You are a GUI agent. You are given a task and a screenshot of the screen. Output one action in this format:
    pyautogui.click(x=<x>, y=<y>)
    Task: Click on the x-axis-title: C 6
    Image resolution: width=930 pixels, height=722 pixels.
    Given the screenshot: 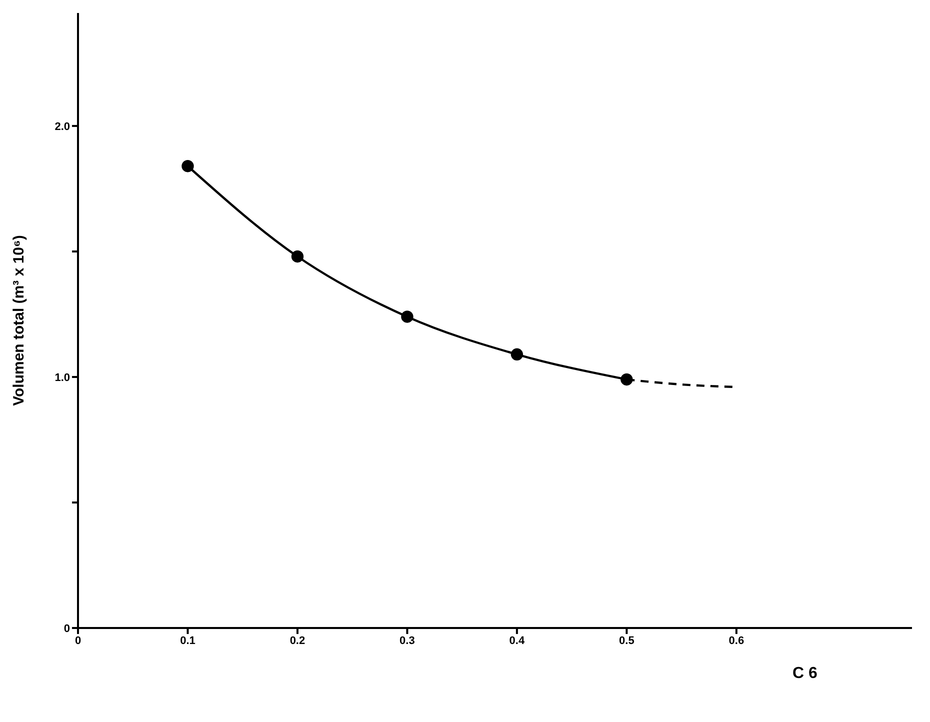 What is the action you would take?
    pyautogui.click(x=805, y=673)
    